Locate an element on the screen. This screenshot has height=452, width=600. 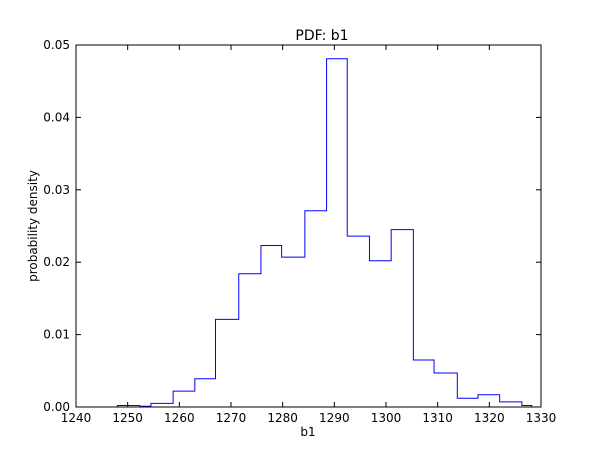
x-tick-label: 1290 is located at coordinates (334, 418).